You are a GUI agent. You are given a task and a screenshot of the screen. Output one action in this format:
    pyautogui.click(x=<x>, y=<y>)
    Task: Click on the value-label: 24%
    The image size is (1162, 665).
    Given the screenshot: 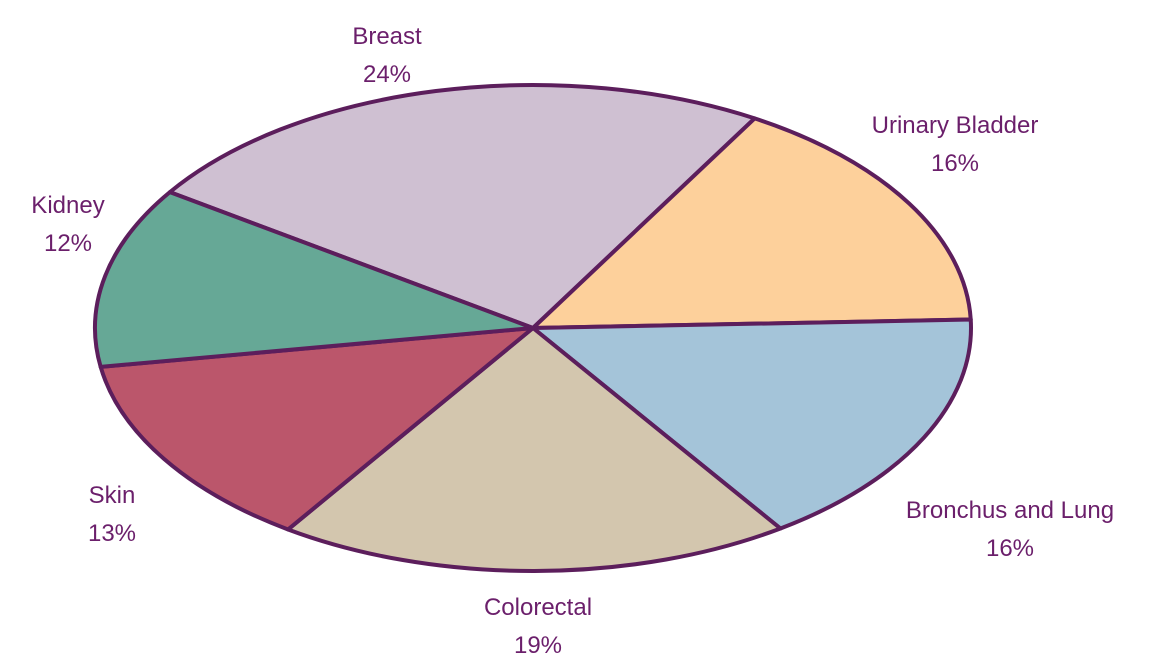 What is the action you would take?
    pyautogui.click(x=387, y=74)
    